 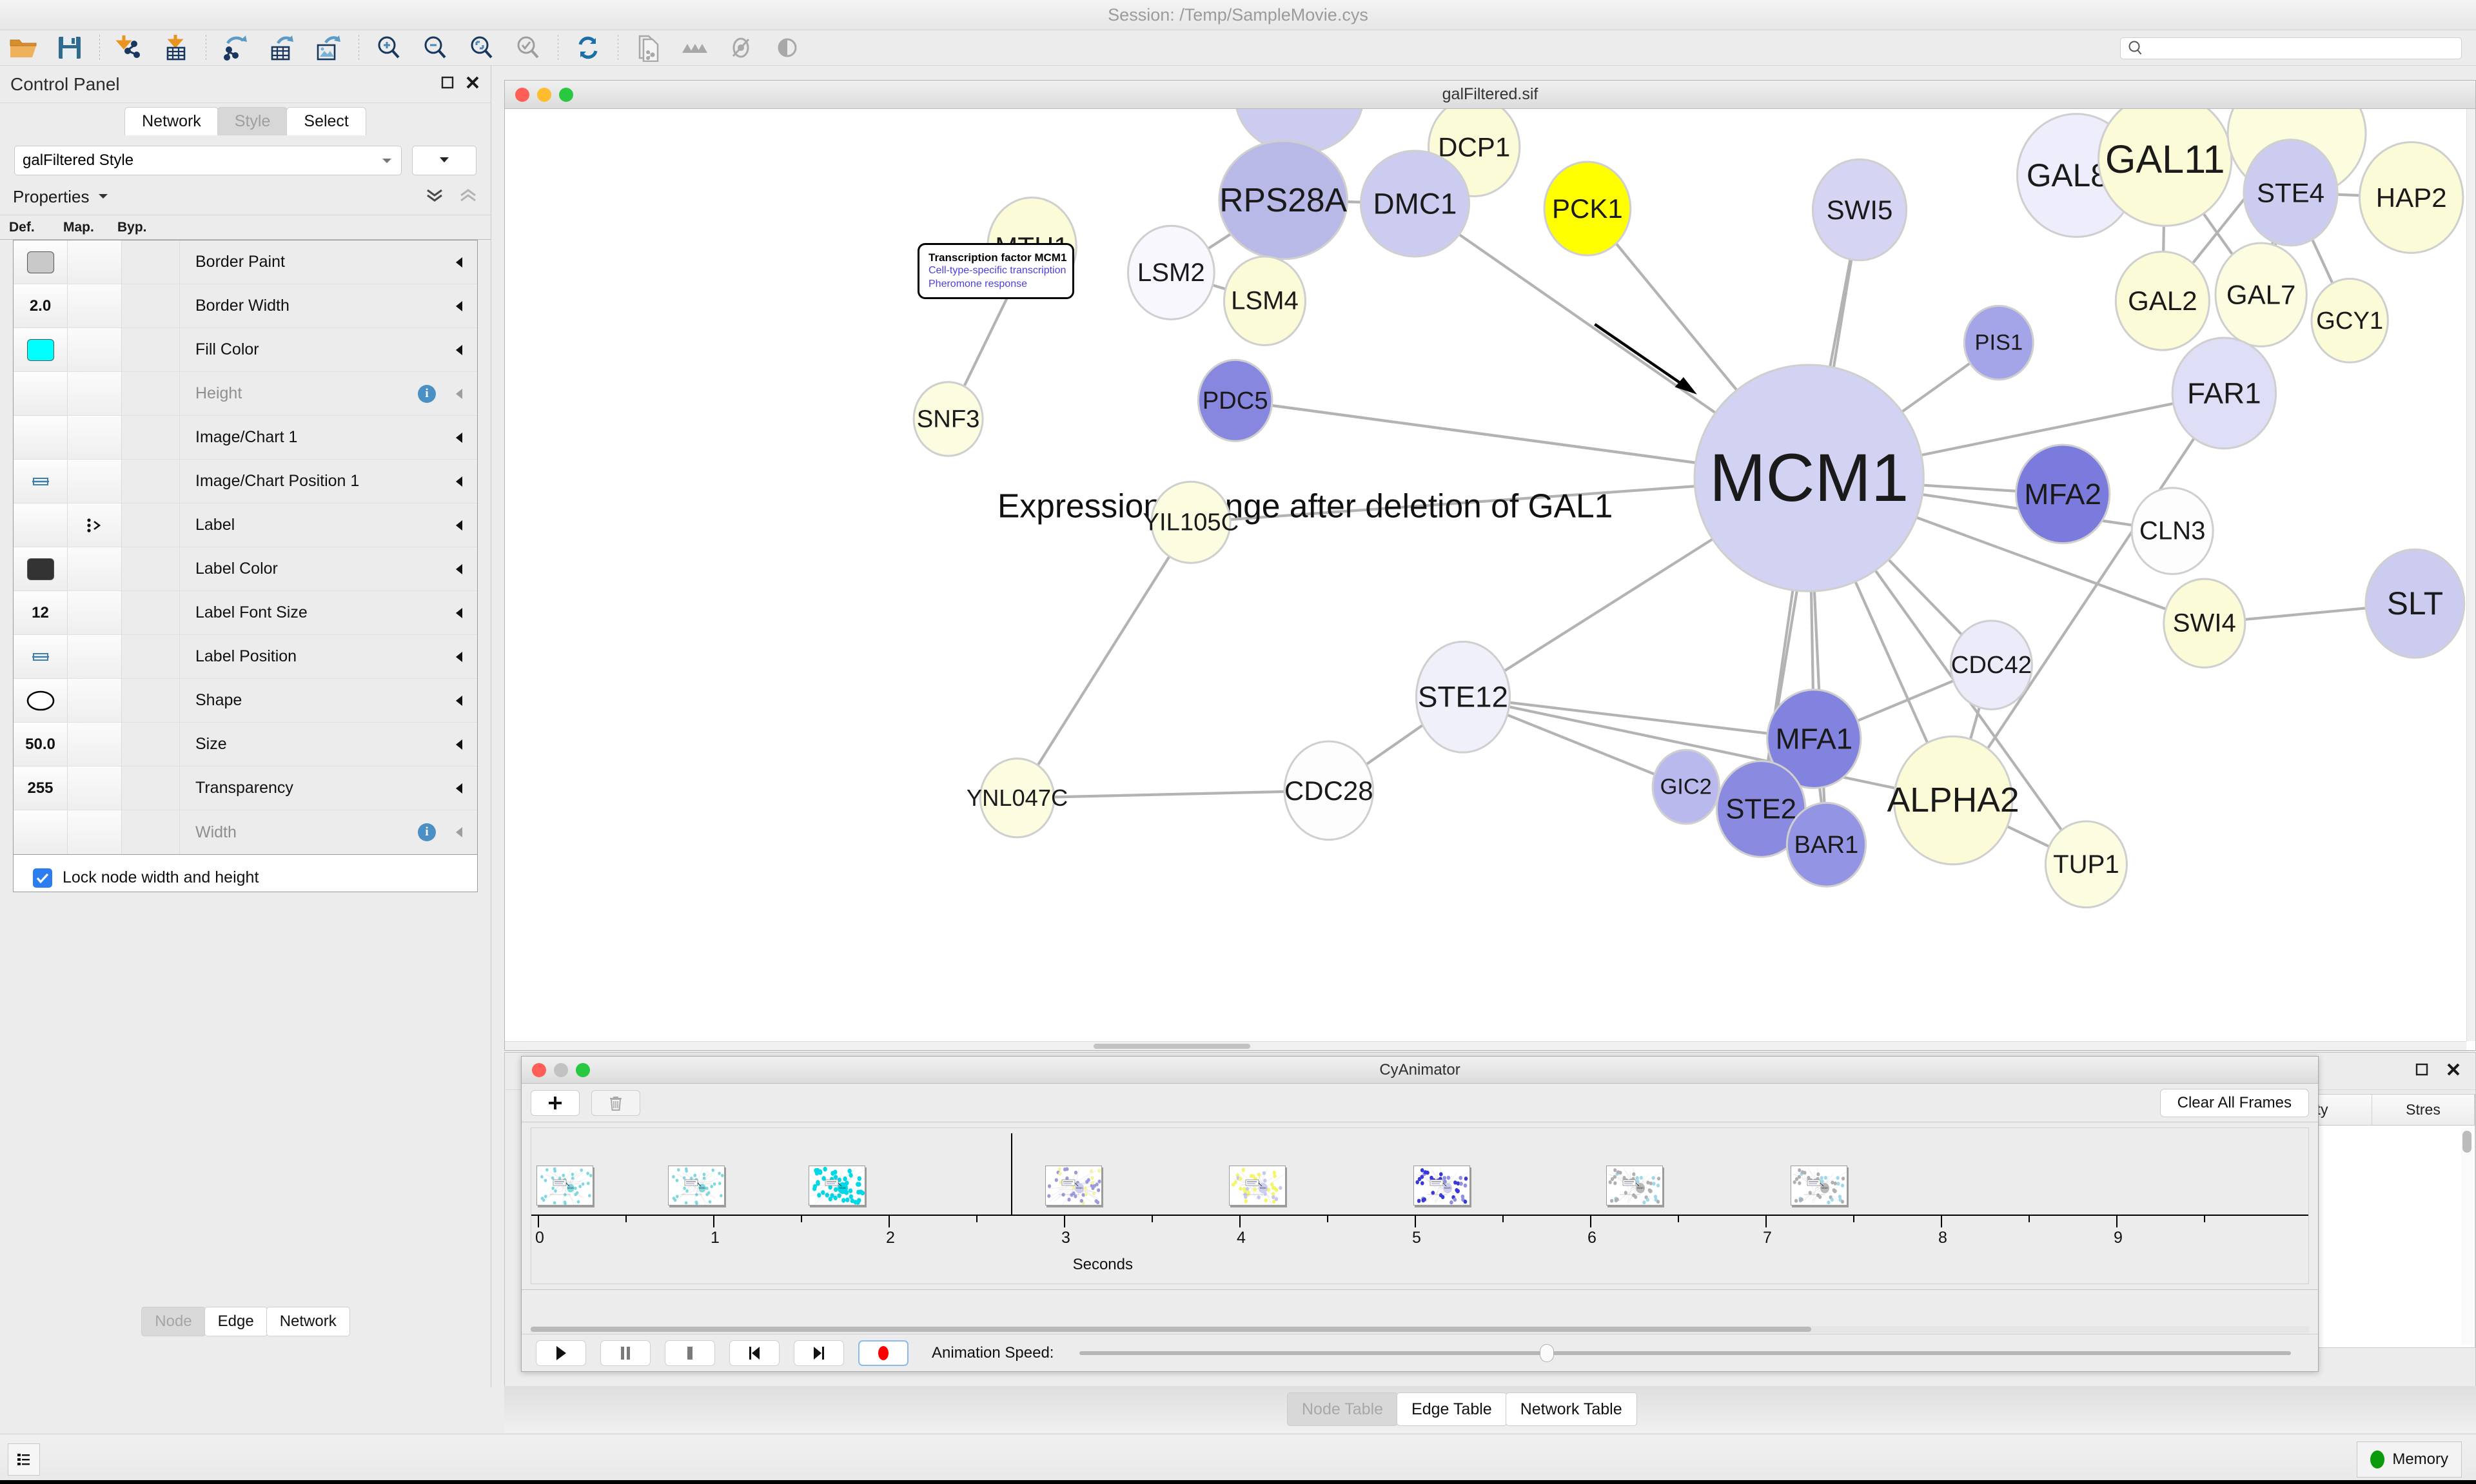 I want to click on zoom-fit-icon, so click(x=481, y=48).